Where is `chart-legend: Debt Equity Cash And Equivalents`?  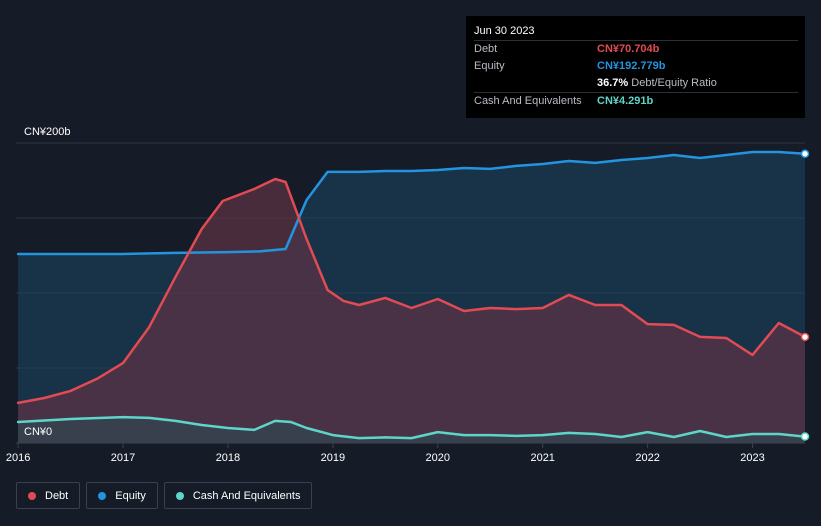 chart-legend: Debt Equity Cash And Equivalents is located at coordinates (164, 495).